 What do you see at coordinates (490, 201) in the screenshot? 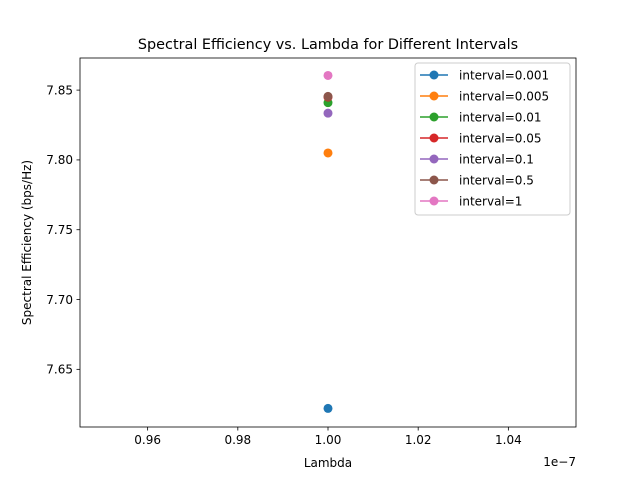
I see `legend-label: interval=1` at bounding box center [490, 201].